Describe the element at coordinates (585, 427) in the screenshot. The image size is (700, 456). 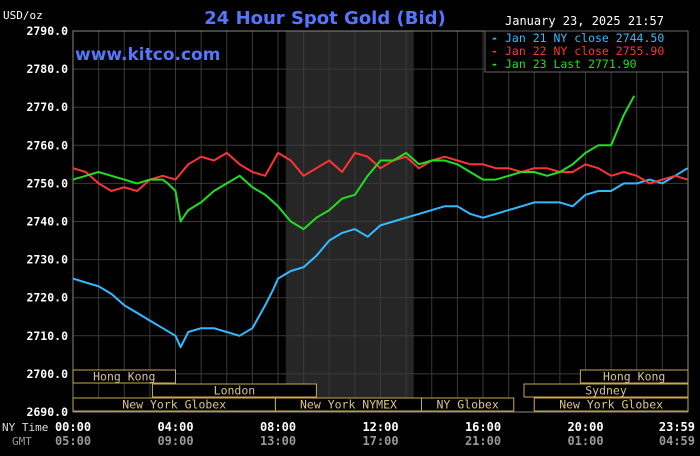
I see `x-tick-label-nytime: 20:00` at that location.